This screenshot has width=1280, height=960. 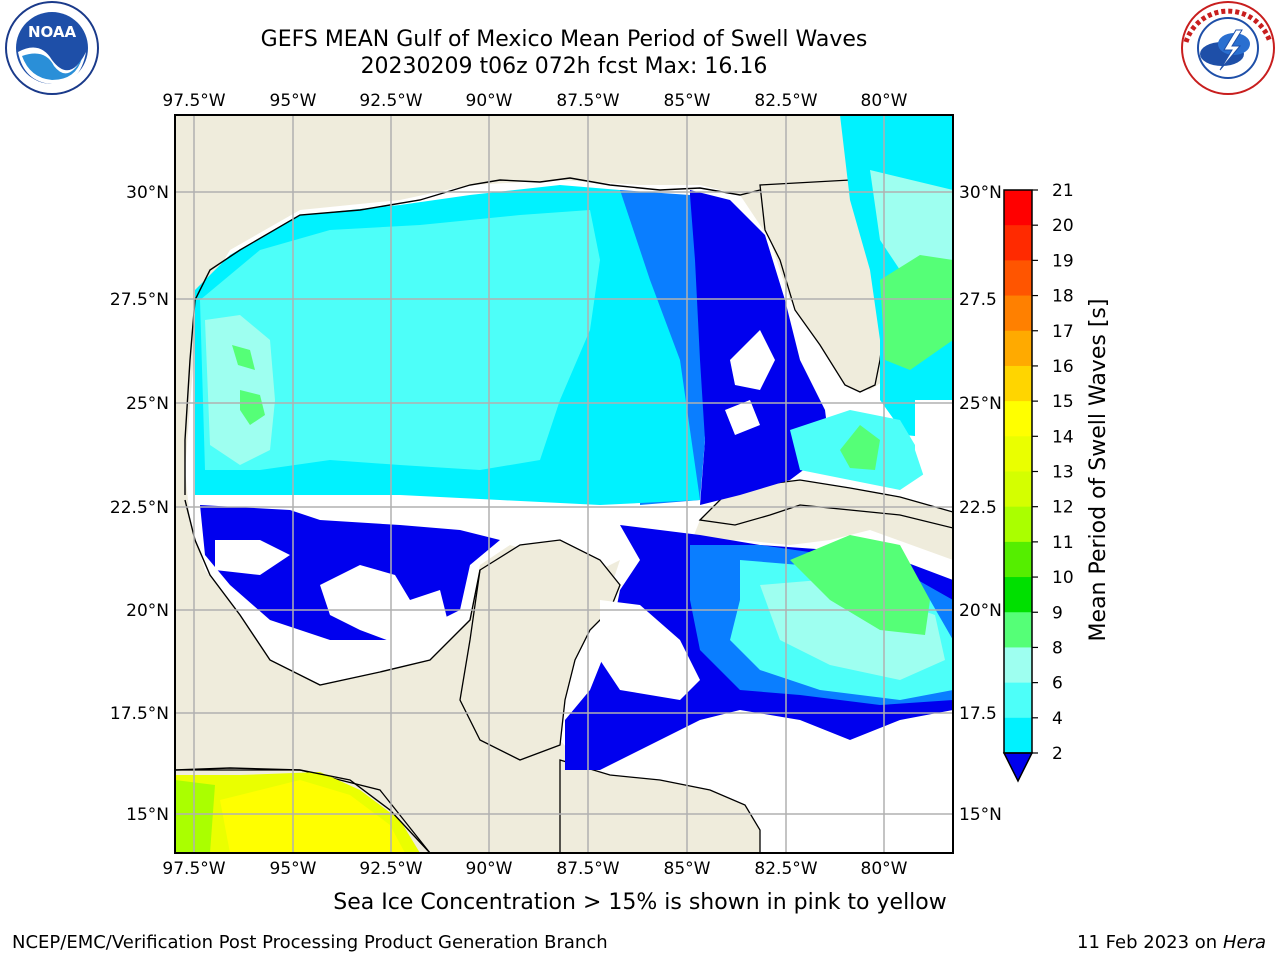 I want to click on lat-label: 27.5, so click(x=978, y=300).